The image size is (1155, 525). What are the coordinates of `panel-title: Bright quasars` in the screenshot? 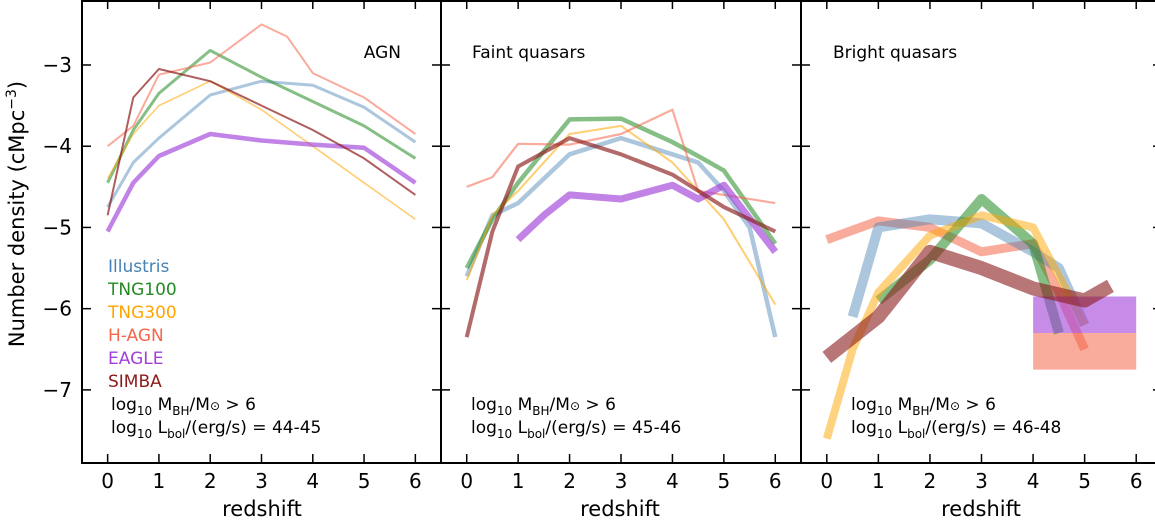 It's located at (895, 53).